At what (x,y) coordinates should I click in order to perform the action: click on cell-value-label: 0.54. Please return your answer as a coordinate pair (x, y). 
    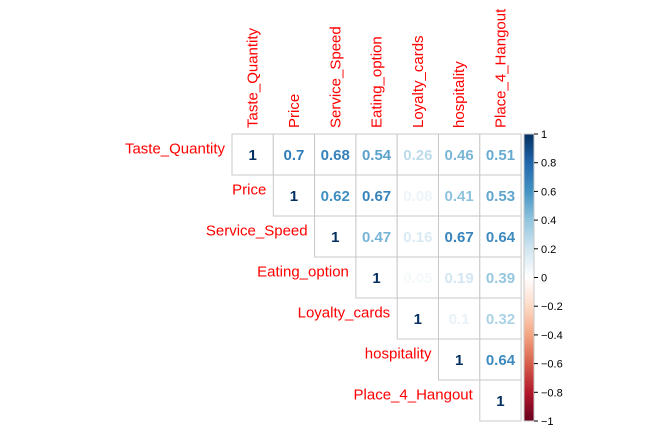
    Looking at the image, I should click on (377, 155).